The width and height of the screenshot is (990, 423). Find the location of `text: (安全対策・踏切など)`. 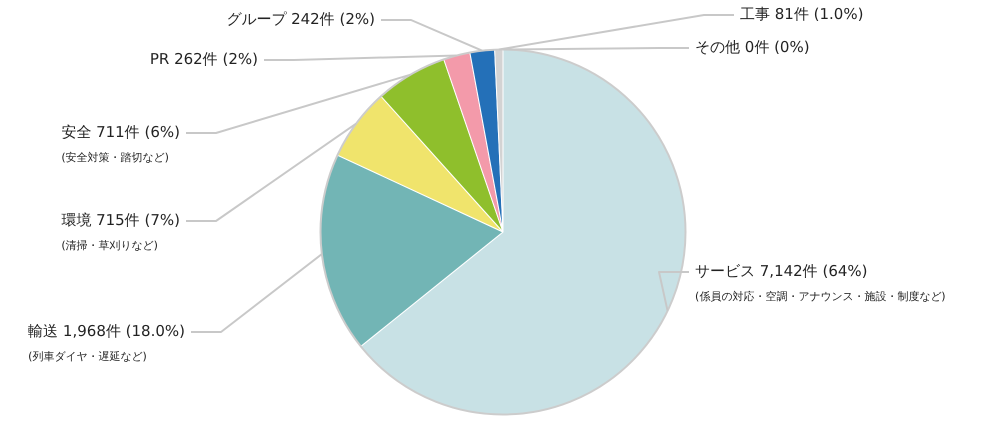

text: (安全対策・踏切など) is located at coordinates (115, 157).